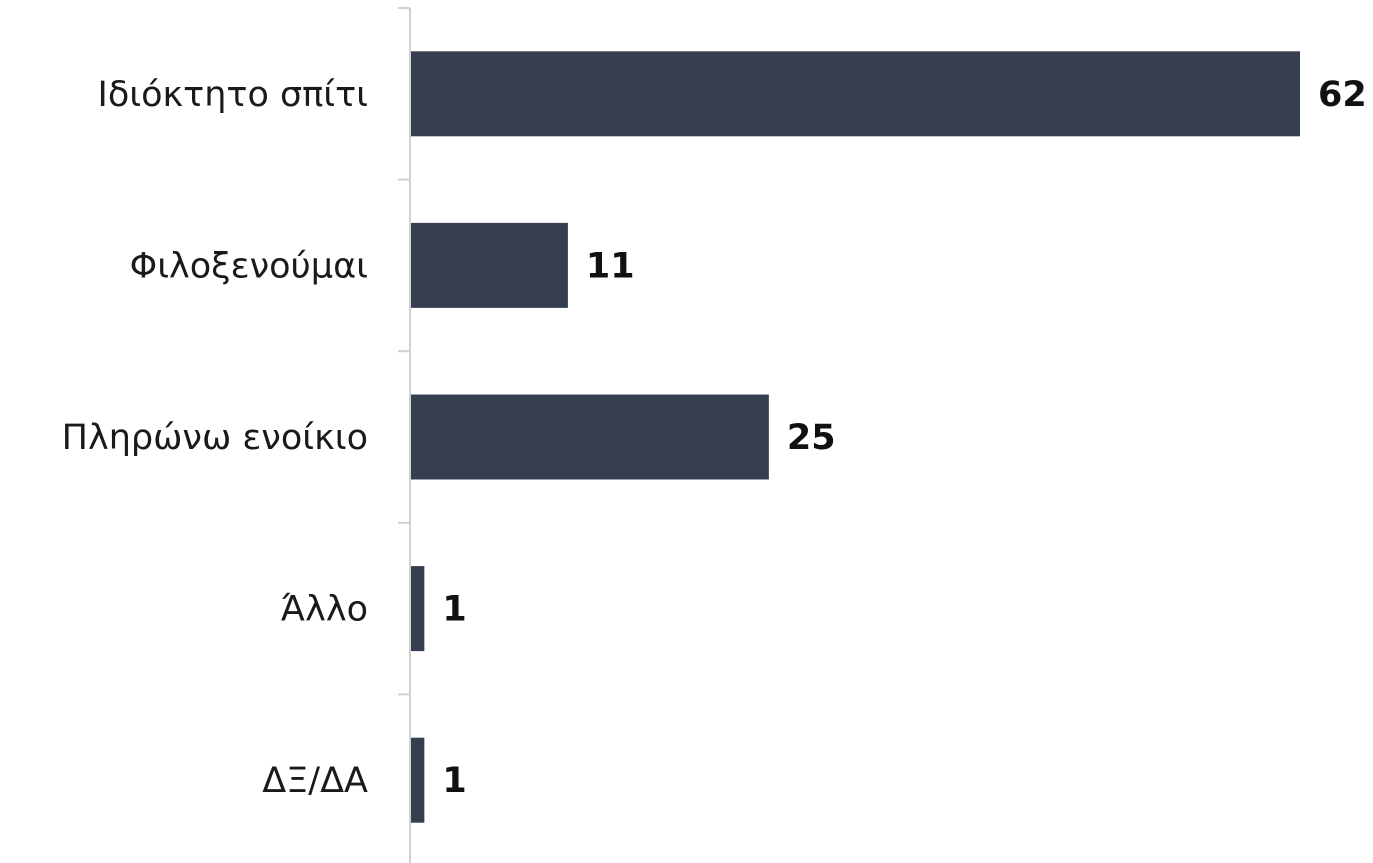 The height and width of the screenshot is (863, 1373). What do you see at coordinates (1342, 95) in the screenshot?
I see `value-label: 62` at bounding box center [1342, 95].